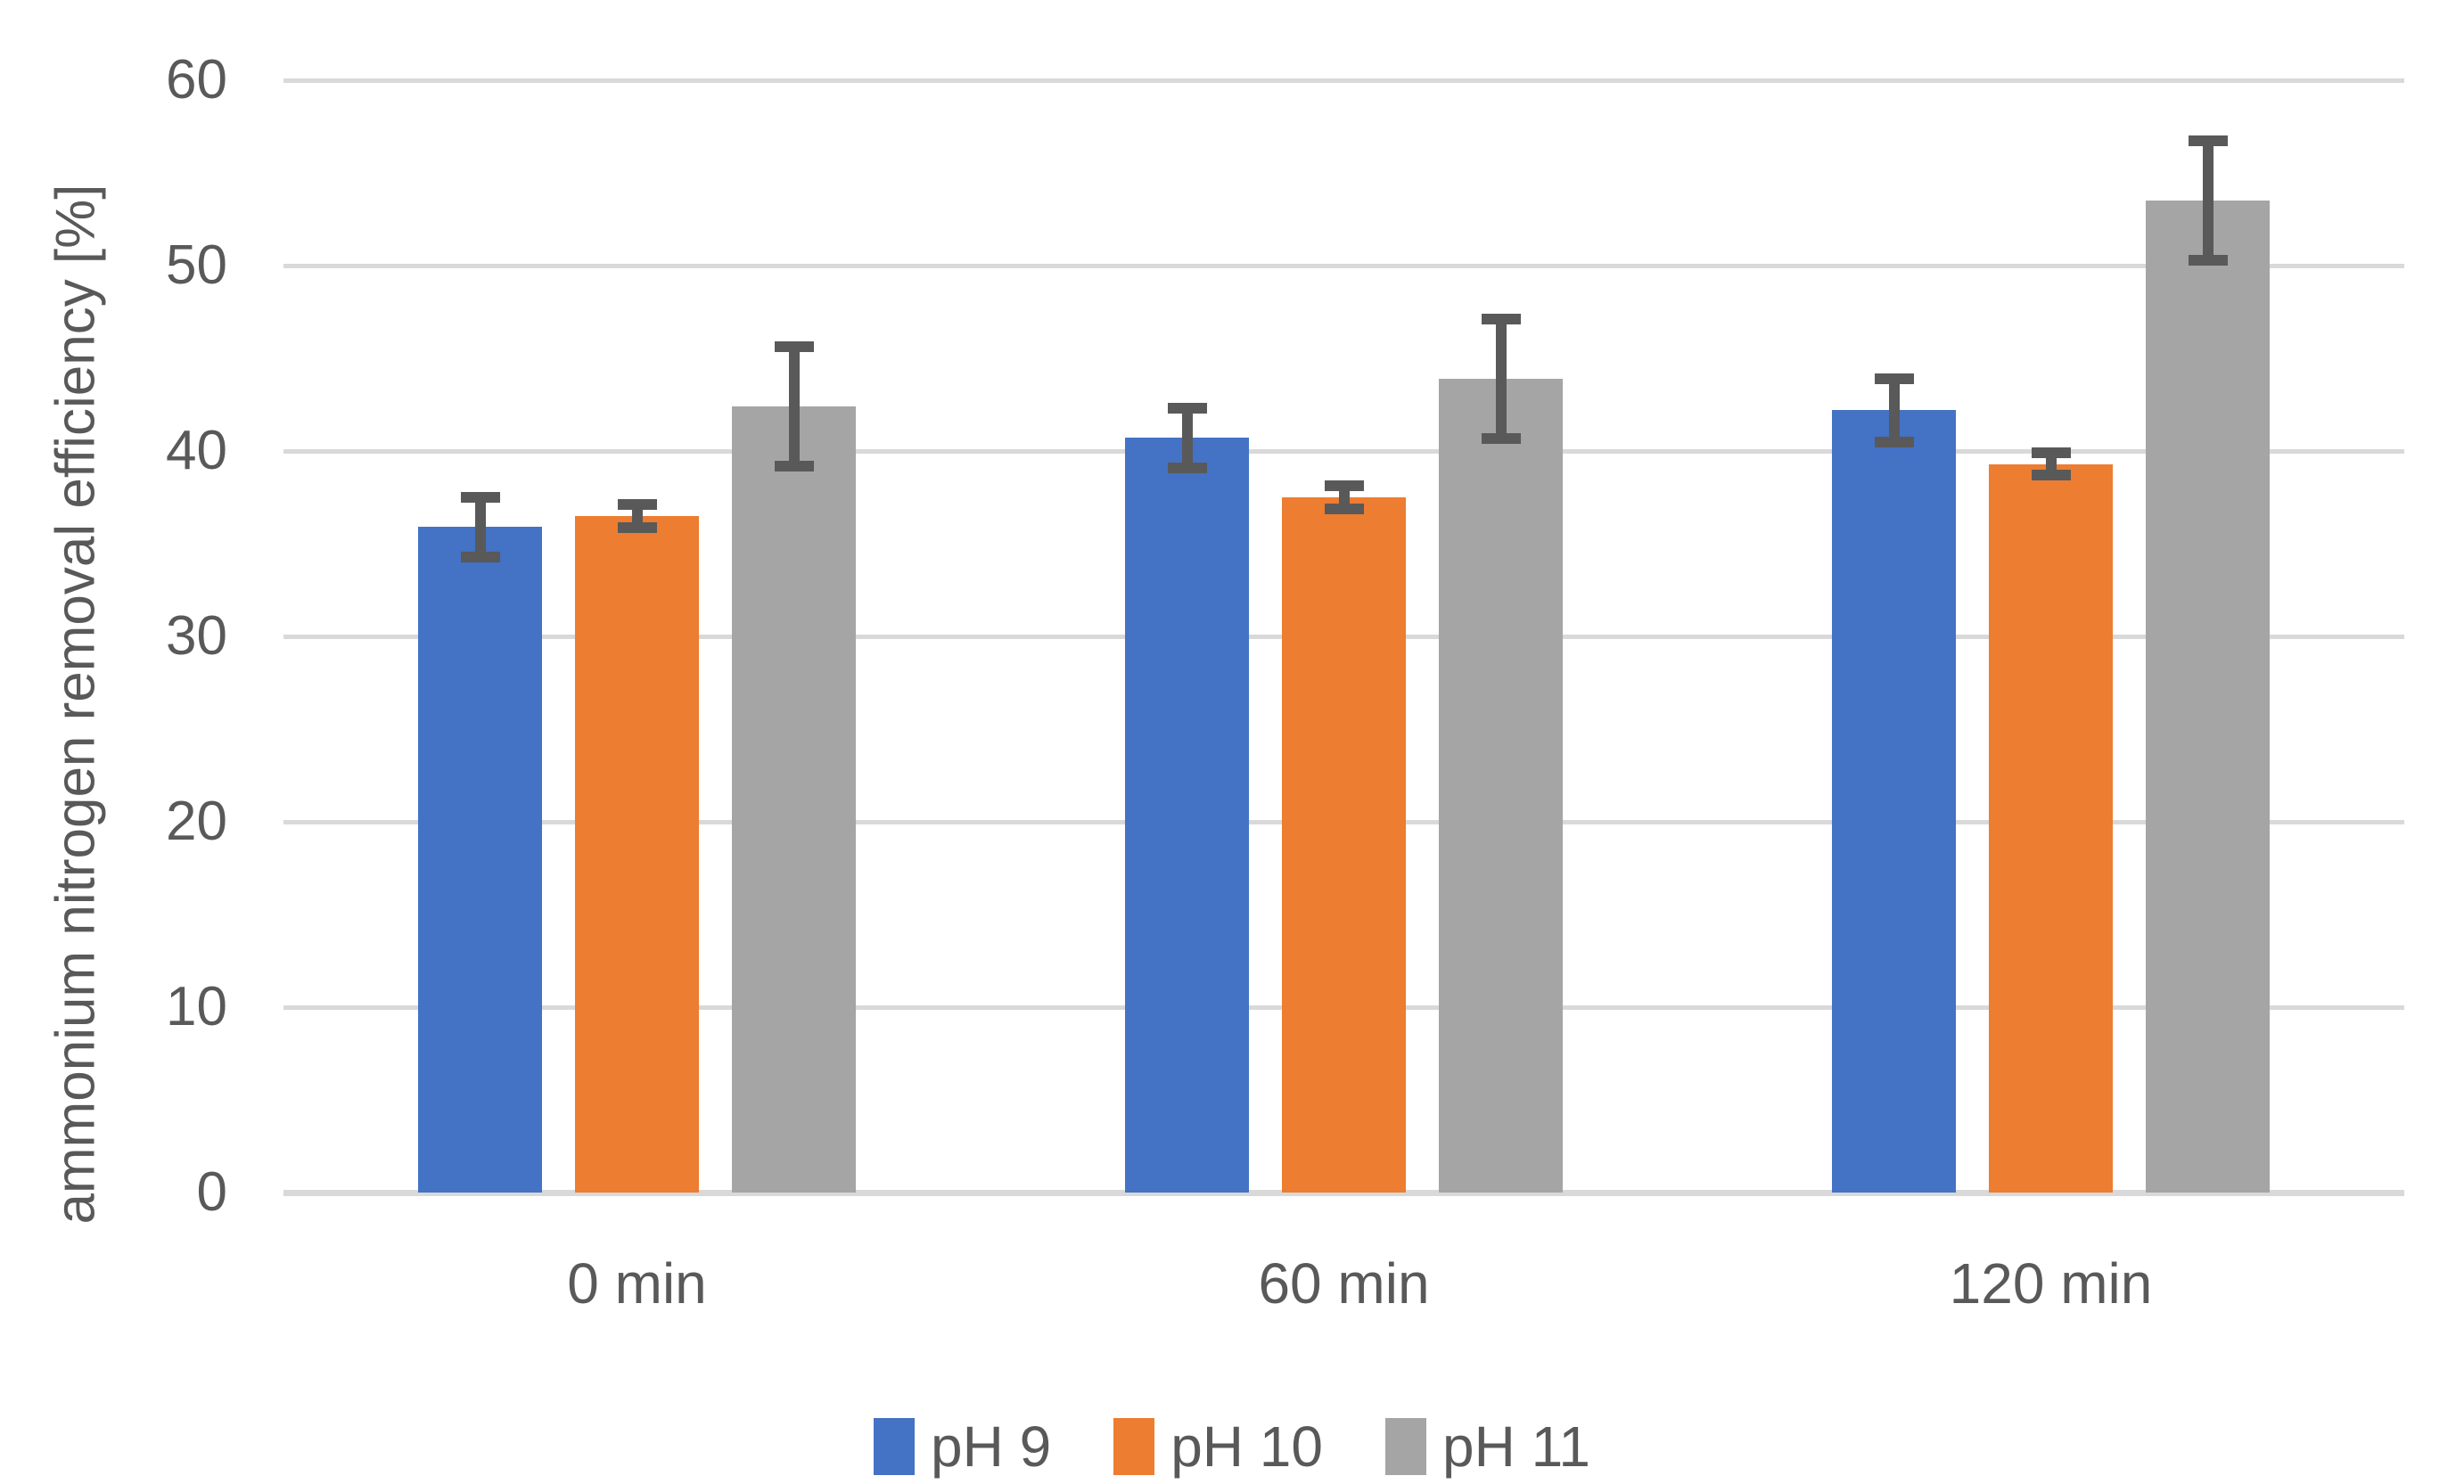 This screenshot has height=1484, width=2464. I want to click on bar-ph-9-120-min, so click(1894, 801).